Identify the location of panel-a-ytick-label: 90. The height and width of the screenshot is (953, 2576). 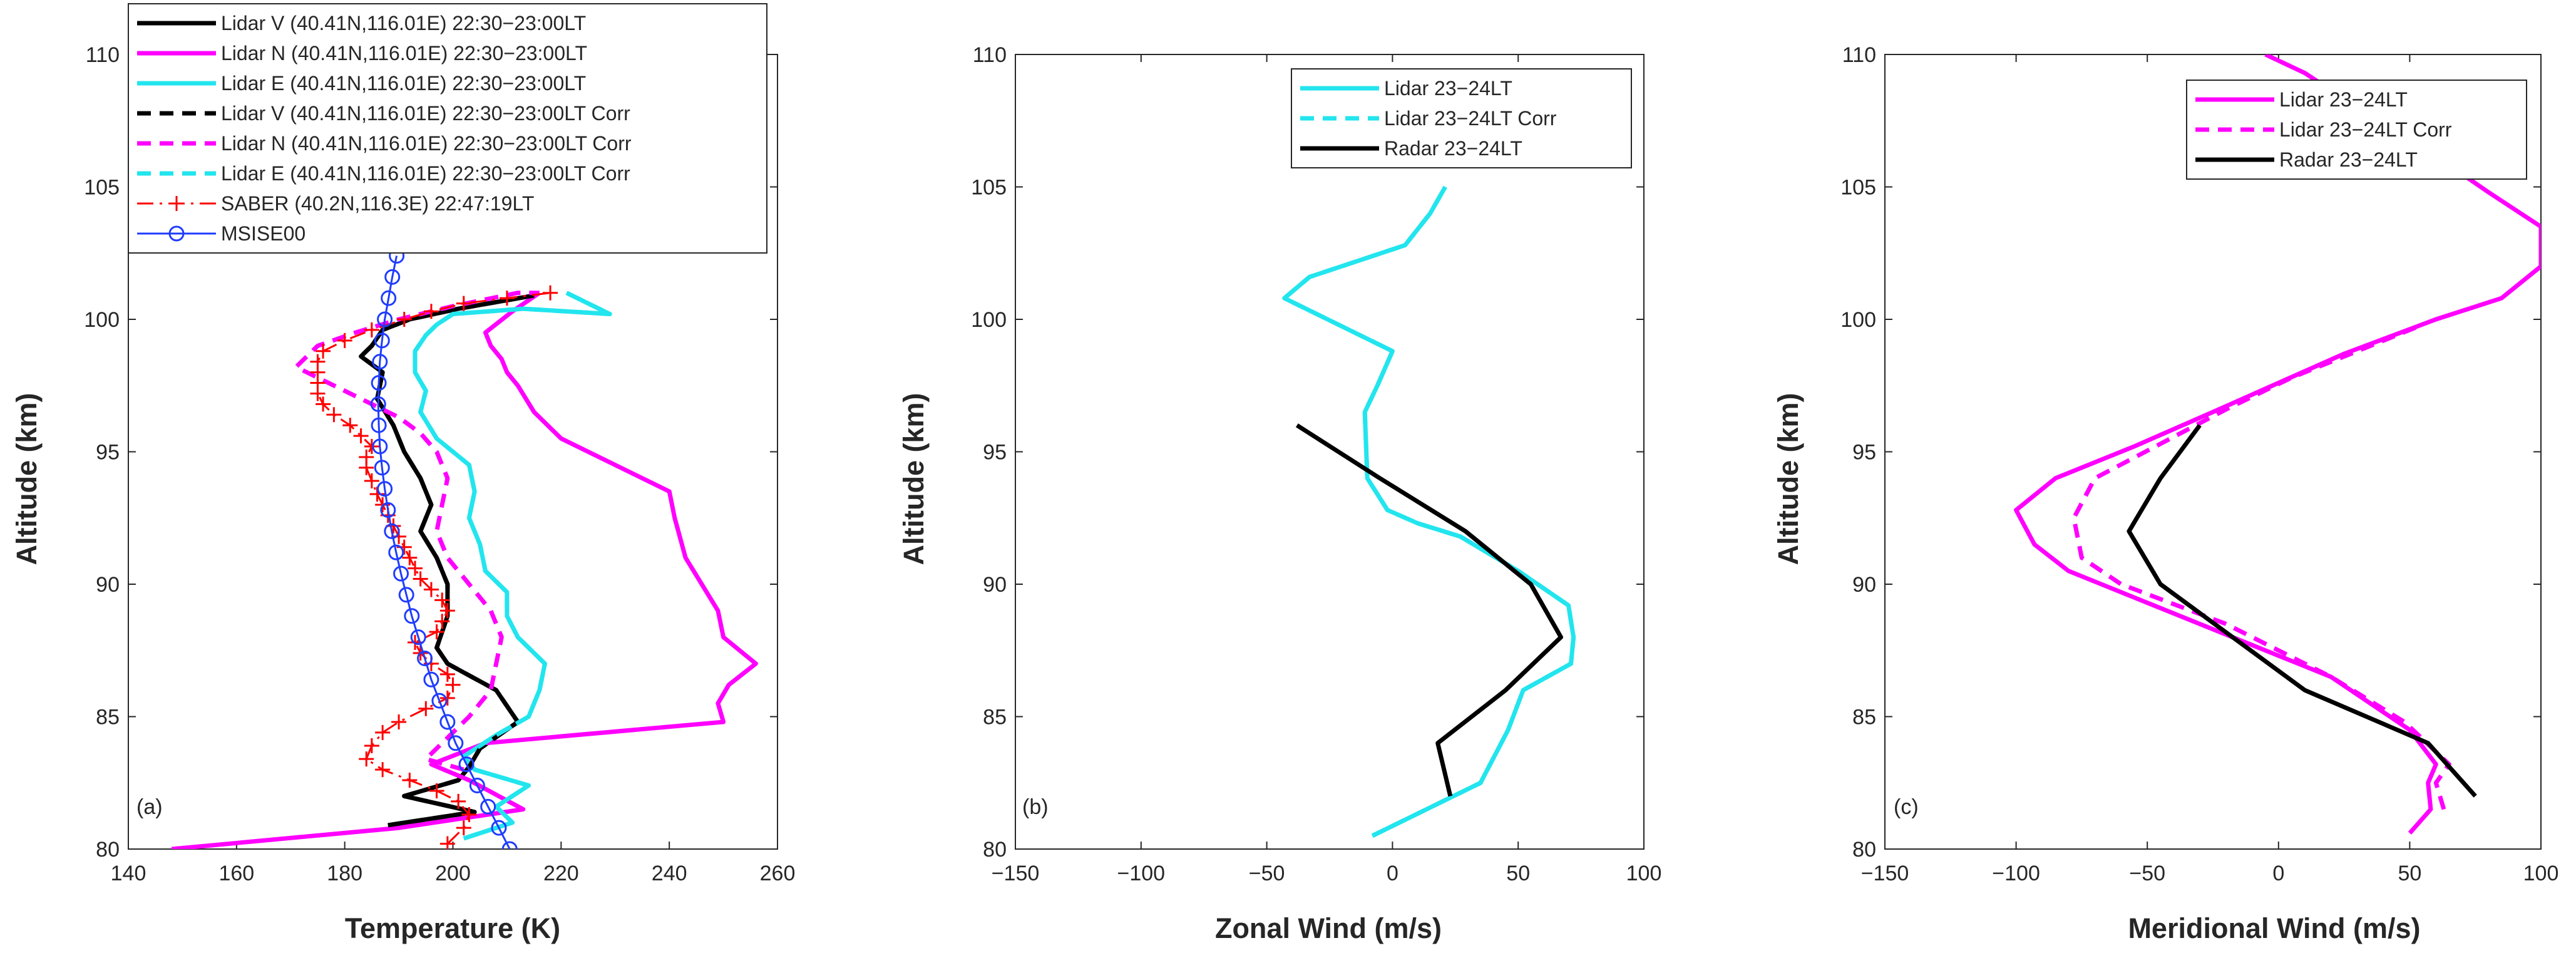
(108, 585).